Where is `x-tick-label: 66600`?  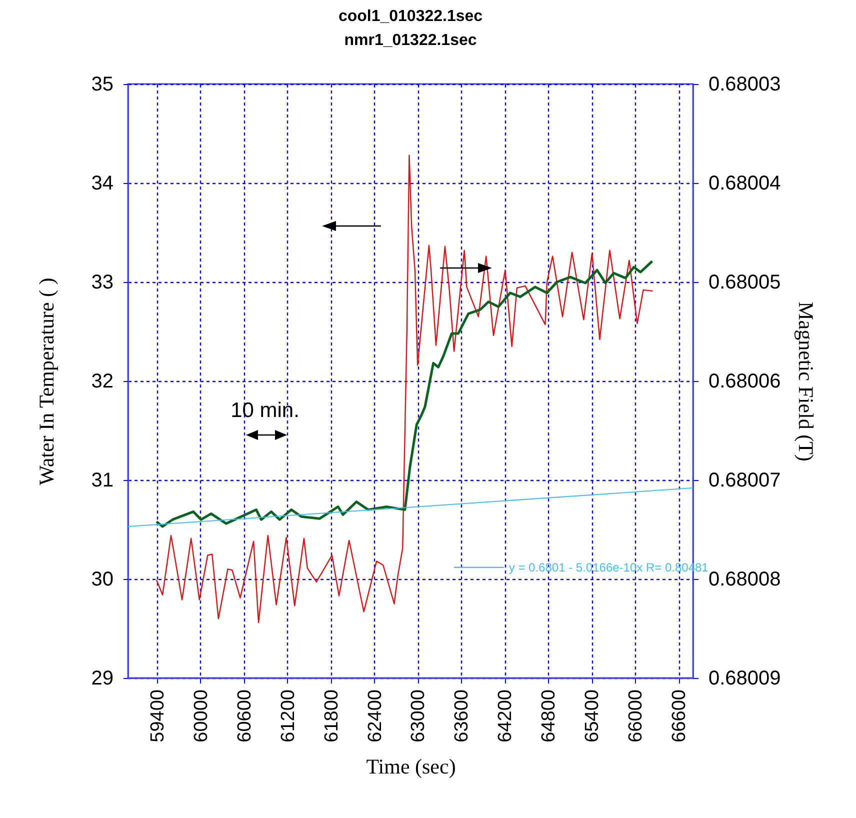 x-tick-label: 66600 is located at coordinates (679, 716).